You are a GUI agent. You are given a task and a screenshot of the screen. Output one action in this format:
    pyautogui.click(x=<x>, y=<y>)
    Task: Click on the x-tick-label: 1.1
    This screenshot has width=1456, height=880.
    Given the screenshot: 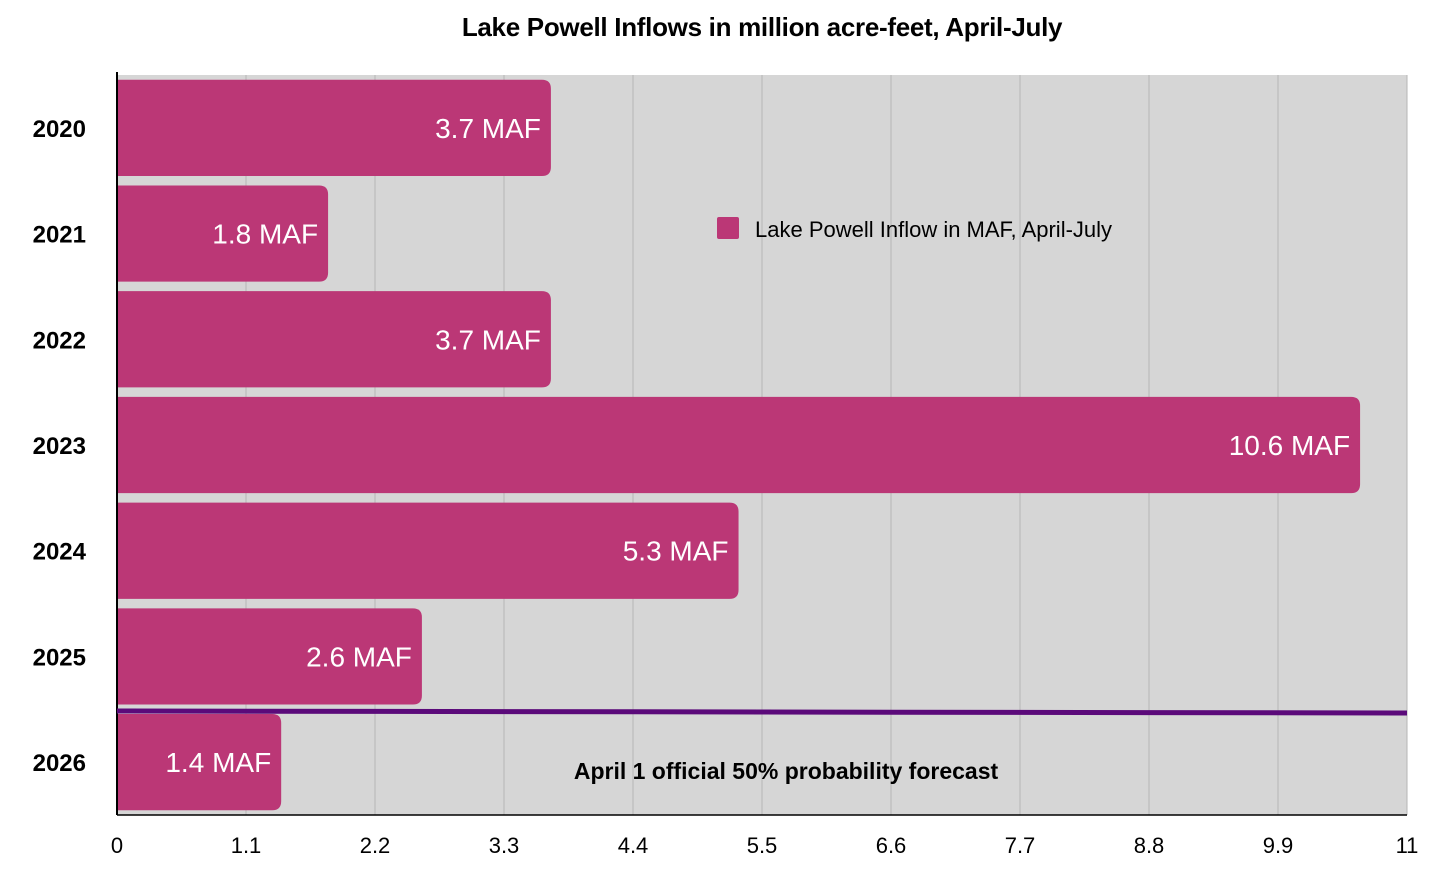 What is the action you would take?
    pyautogui.click(x=246, y=845)
    